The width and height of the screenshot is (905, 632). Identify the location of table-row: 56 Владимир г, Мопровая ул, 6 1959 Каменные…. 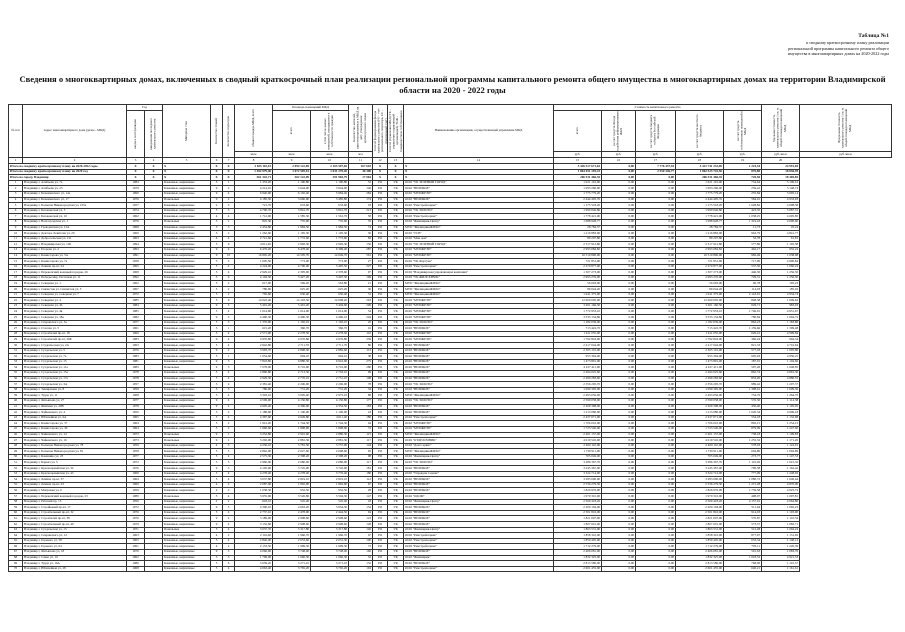
(450, 490).